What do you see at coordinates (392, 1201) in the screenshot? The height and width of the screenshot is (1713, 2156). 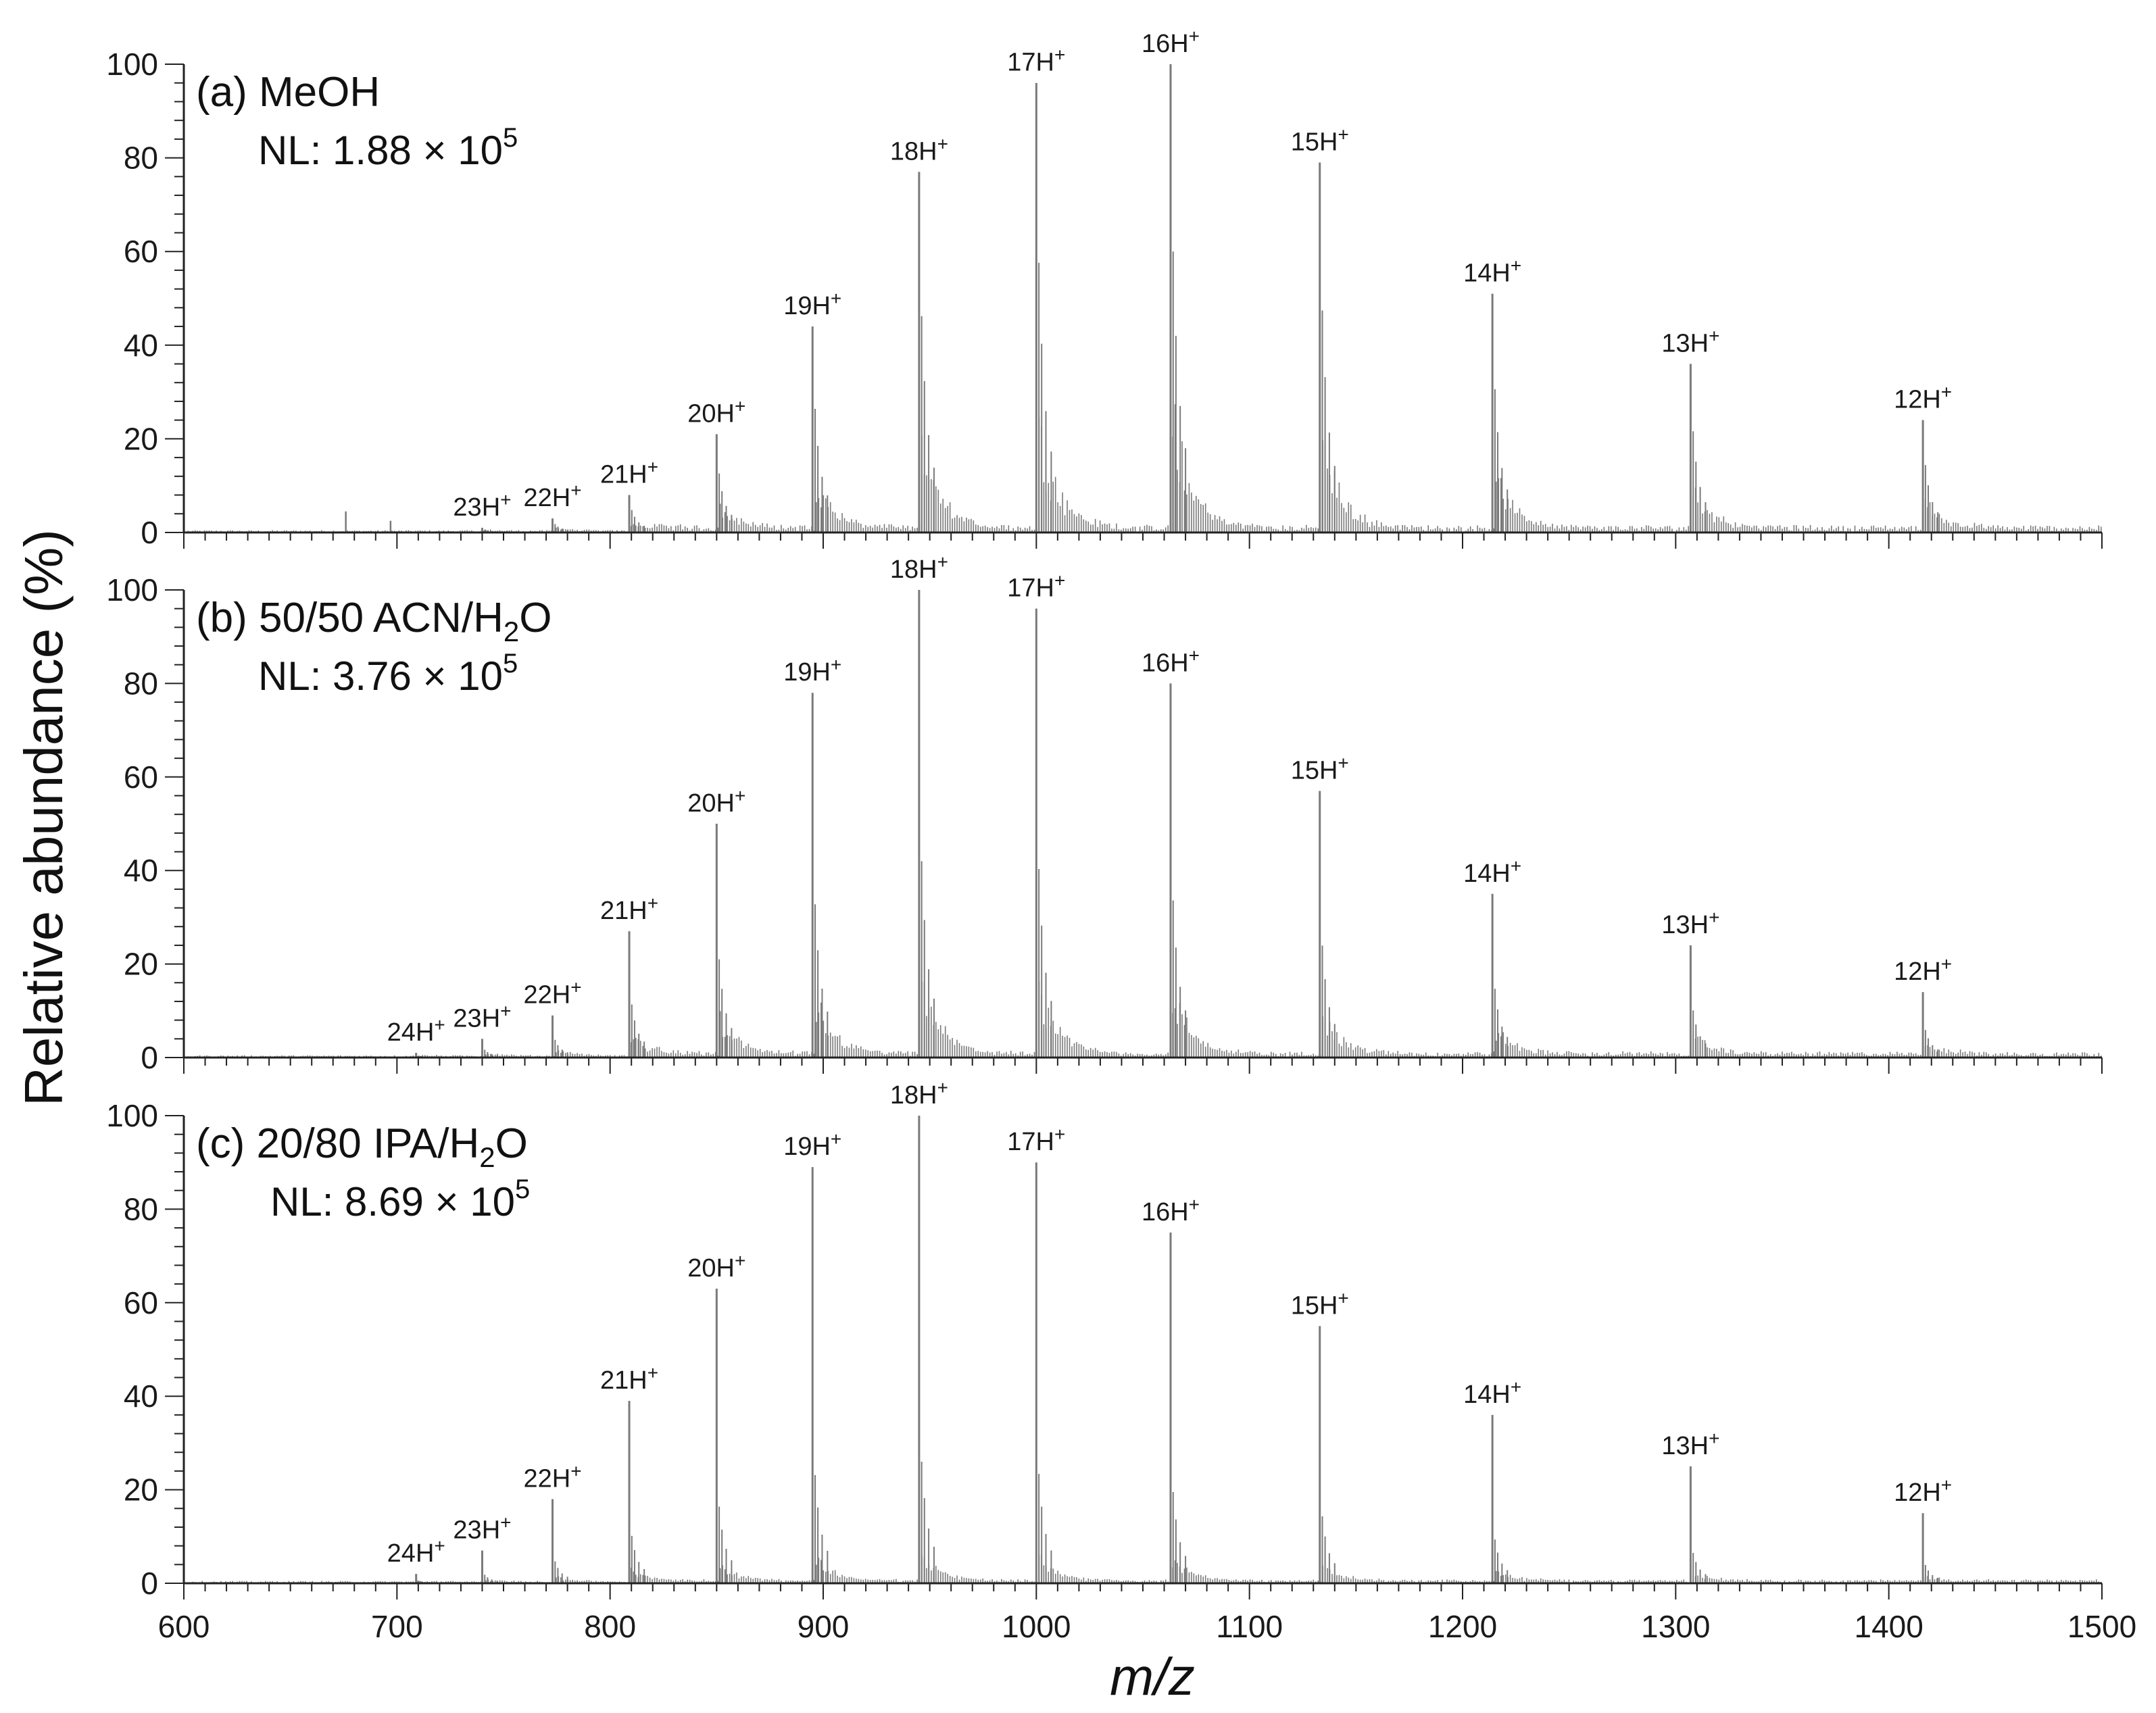 I see `nl-text: NL: 8.69 × 10` at bounding box center [392, 1201].